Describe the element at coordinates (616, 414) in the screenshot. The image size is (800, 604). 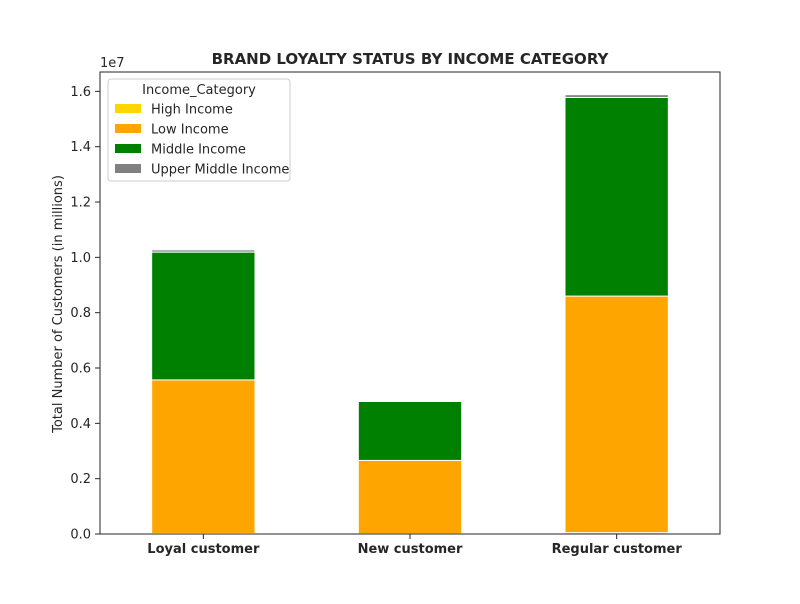
I see `bar-regular-customer-low-income` at that location.